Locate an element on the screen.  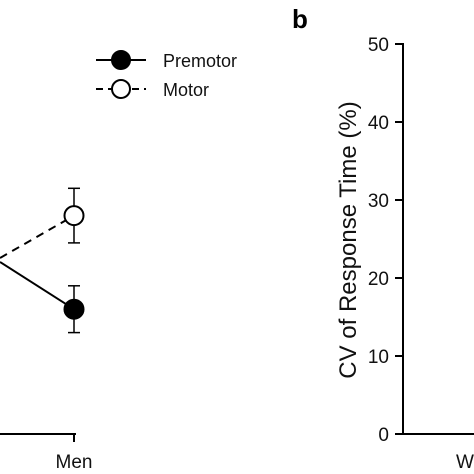
legend-motor-marker is located at coordinates (121, 89).